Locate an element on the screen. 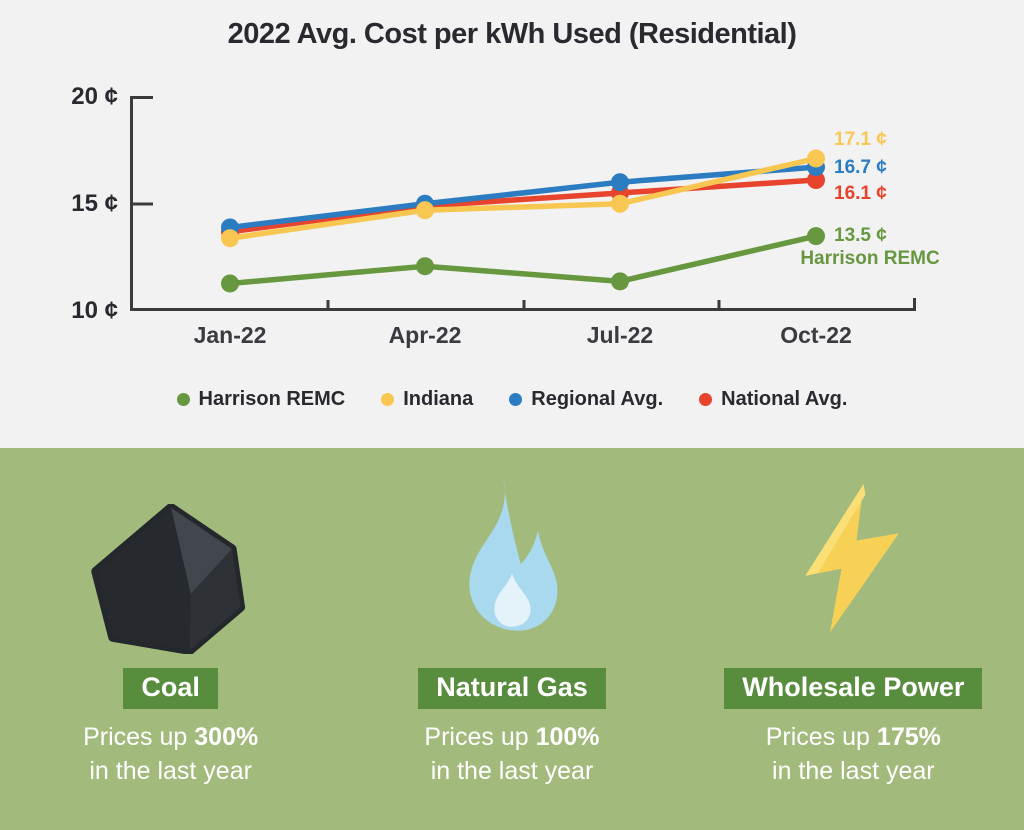  natural-gas-stat-line: Prices up 100% is located at coordinates (511, 737).